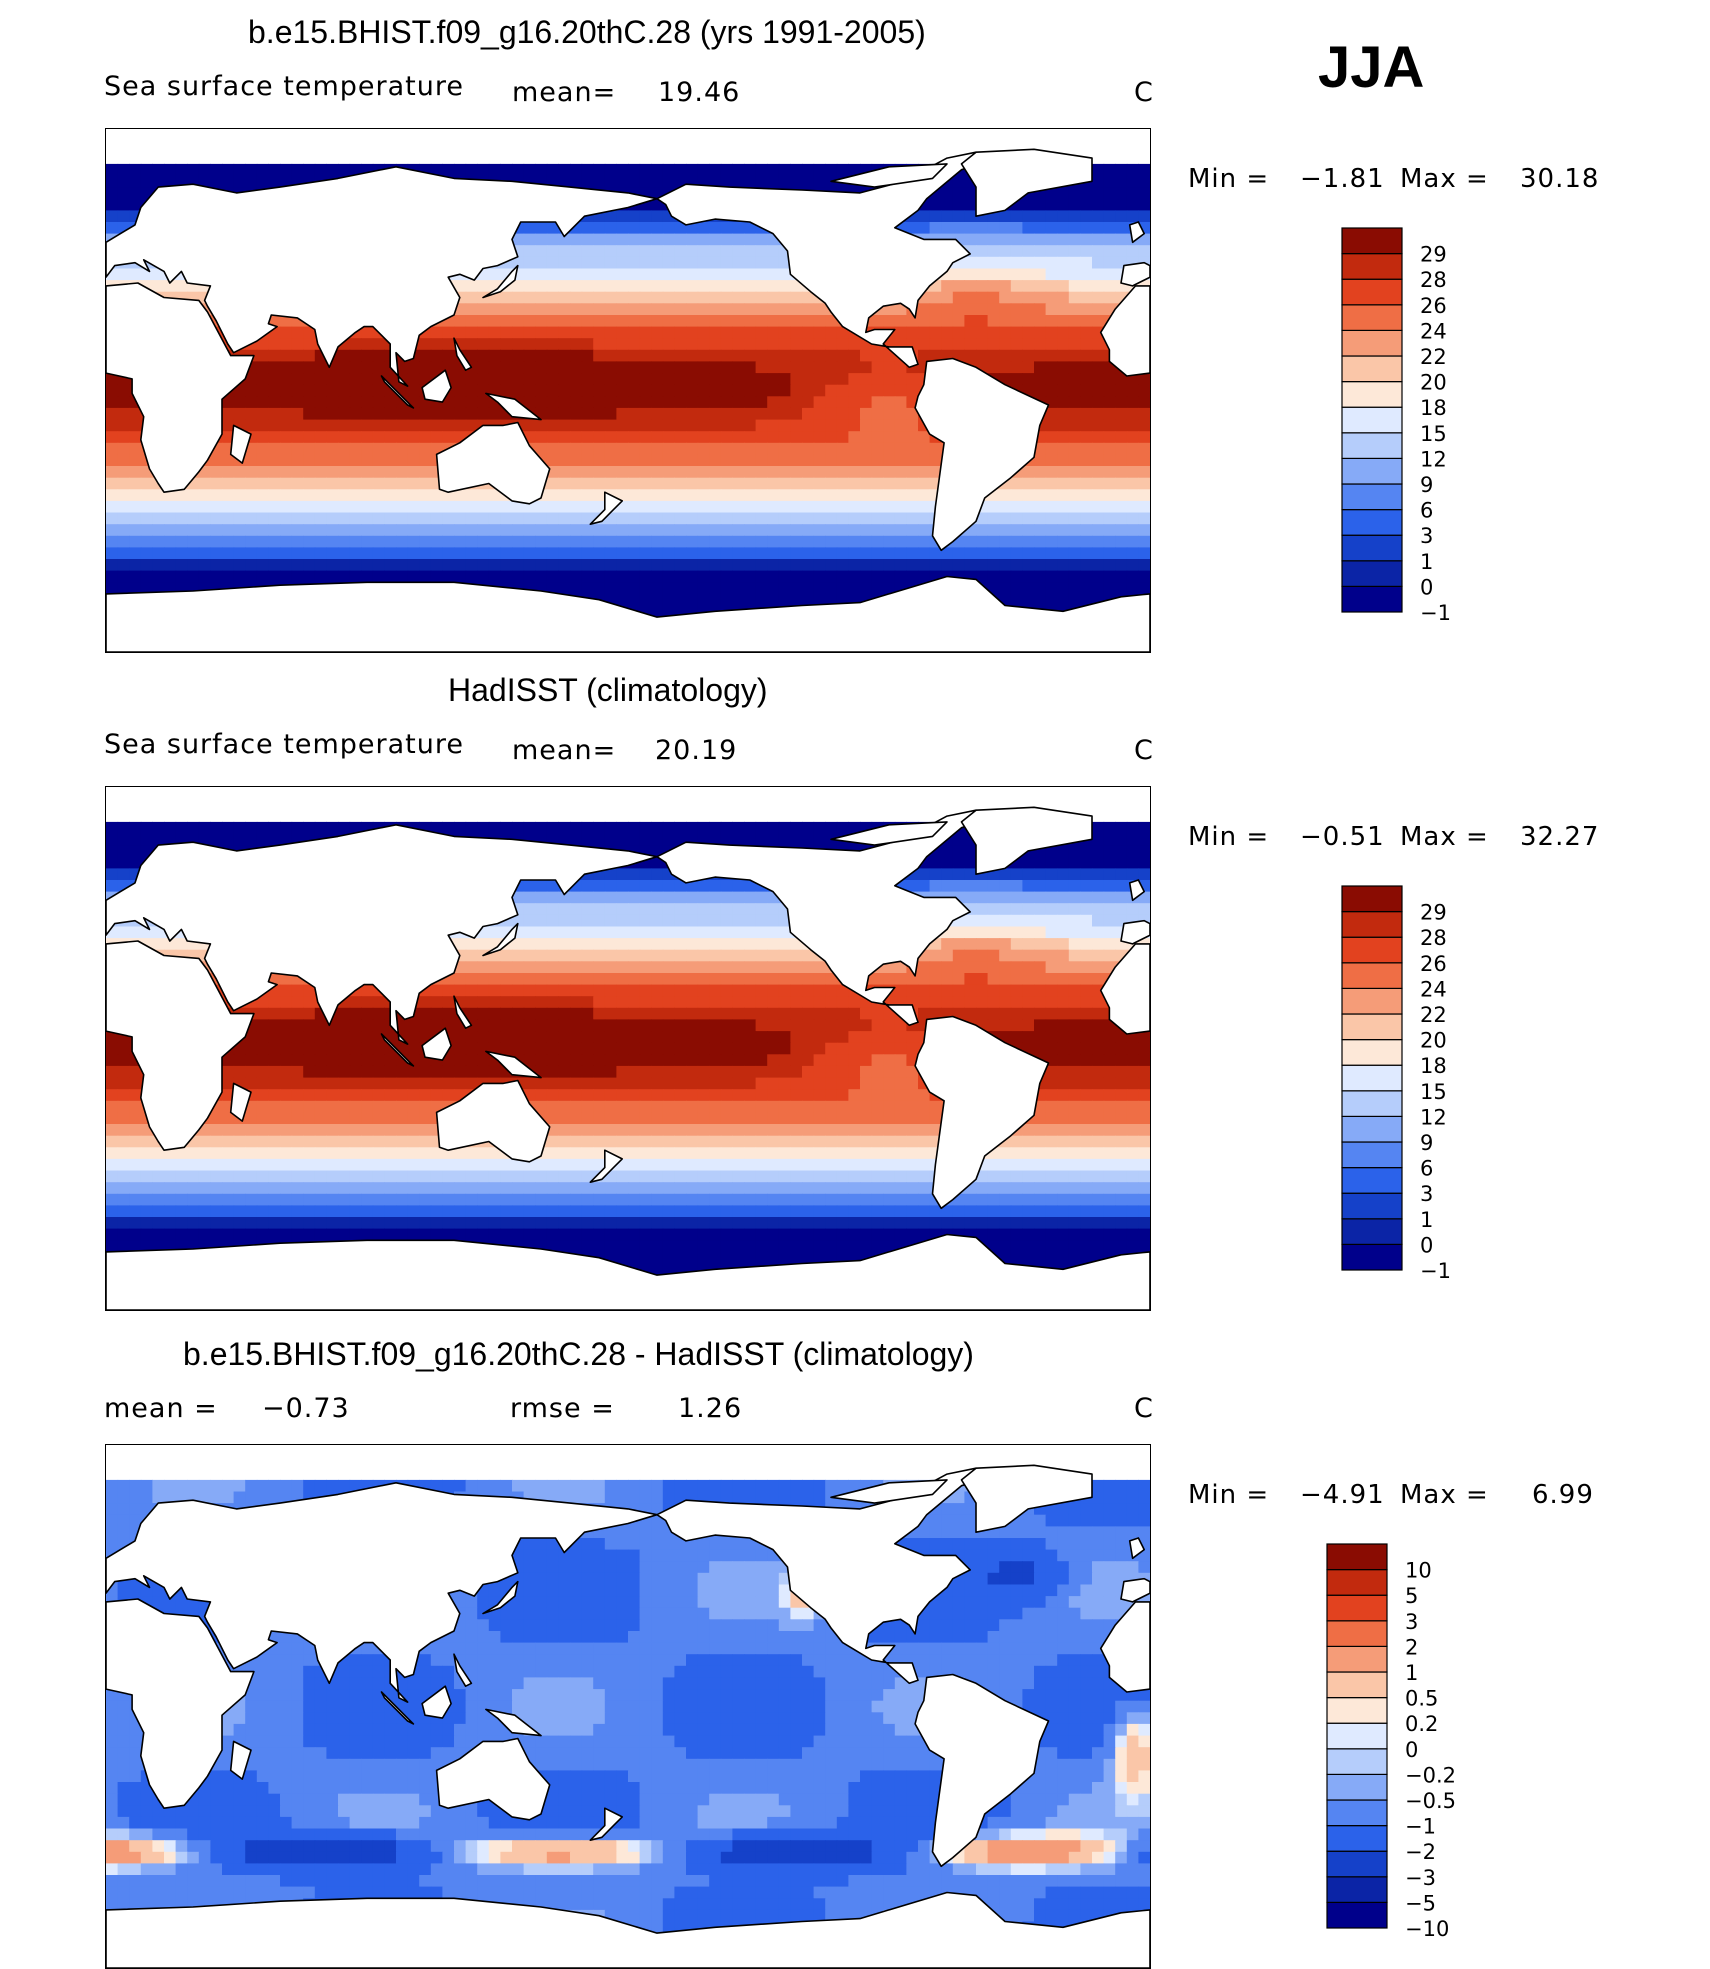 This screenshot has width=1710, height=1969. I want to click on continent-europe_asia, so click(382, 276).